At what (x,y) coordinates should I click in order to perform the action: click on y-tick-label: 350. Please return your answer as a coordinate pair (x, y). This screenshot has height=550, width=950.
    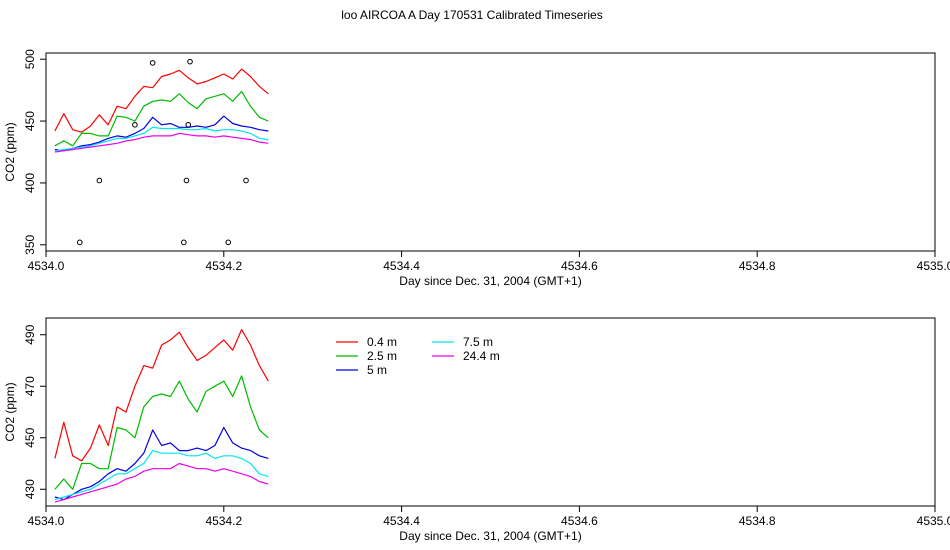
    Looking at the image, I should click on (30, 244).